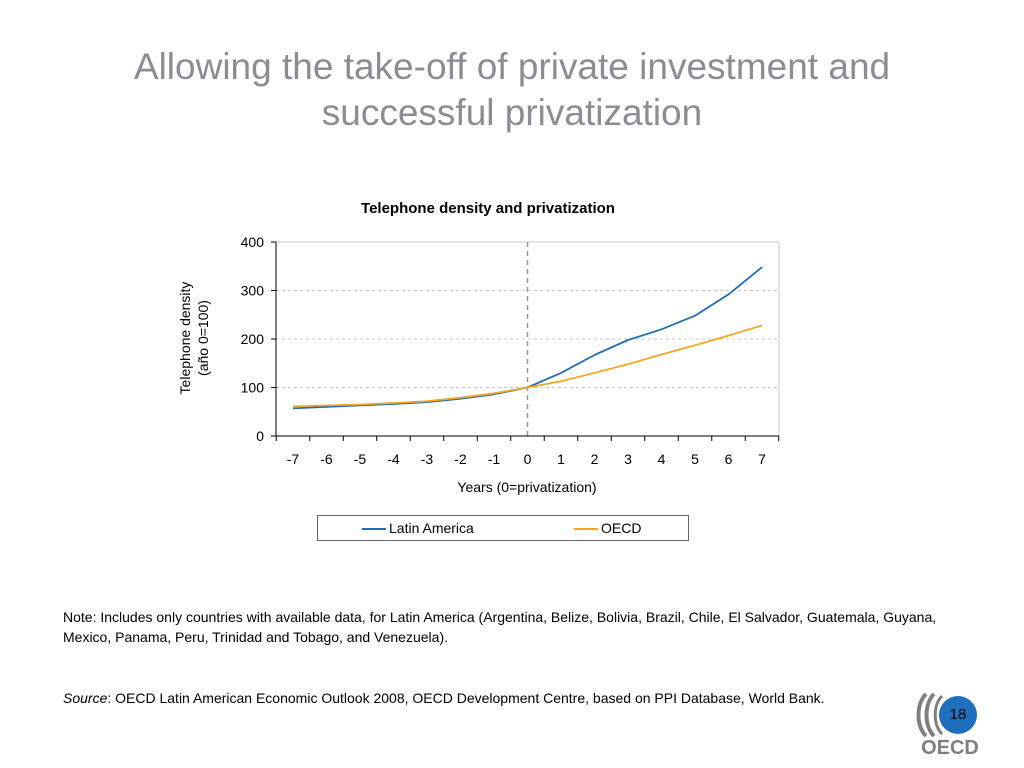 This screenshot has width=1024, height=768. Describe the element at coordinates (253, 339) in the screenshot. I see `y-tick-label: 200` at that location.